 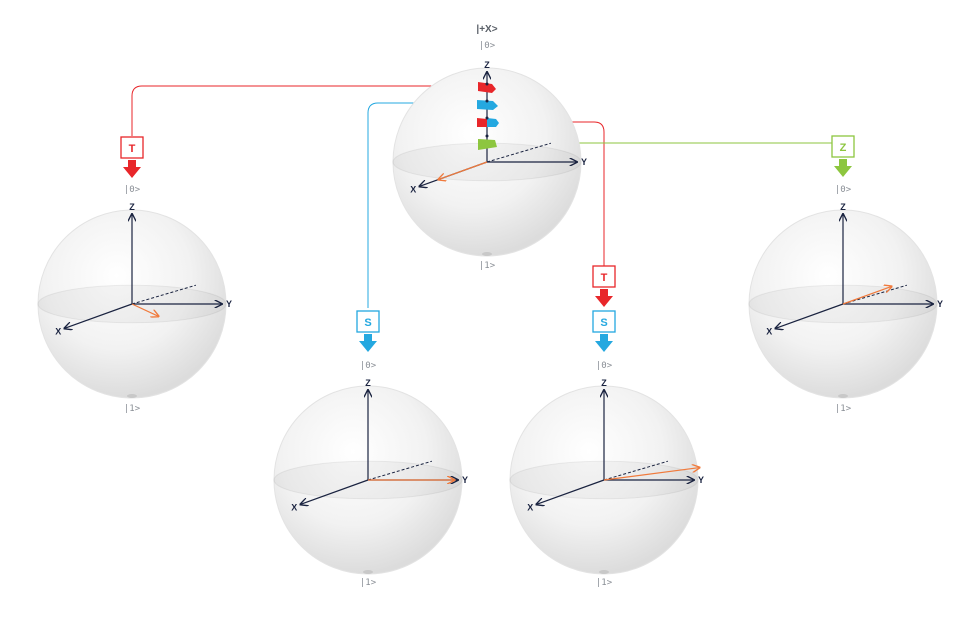 What do you see at coordinates (548, 193) in the screenshot?
I see `connector-ts-line` at bounding box center [548, 193].